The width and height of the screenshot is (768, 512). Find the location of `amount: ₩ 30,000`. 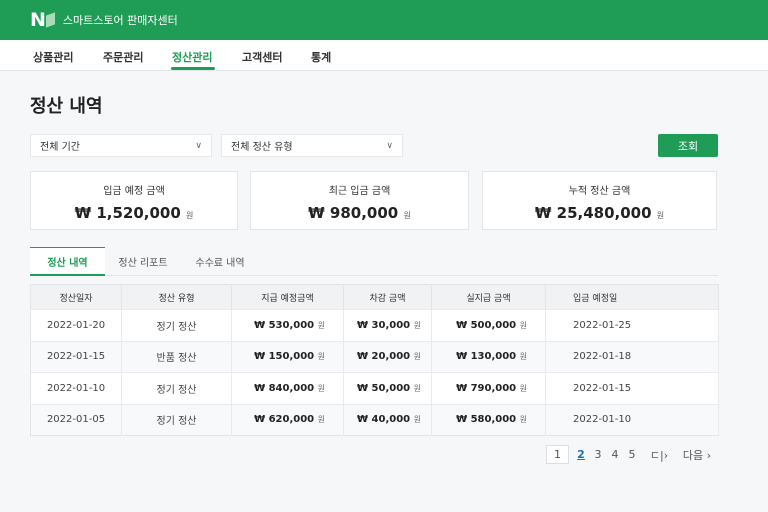

amount: ₩ 30,000 is located at coordinates (384, 325).